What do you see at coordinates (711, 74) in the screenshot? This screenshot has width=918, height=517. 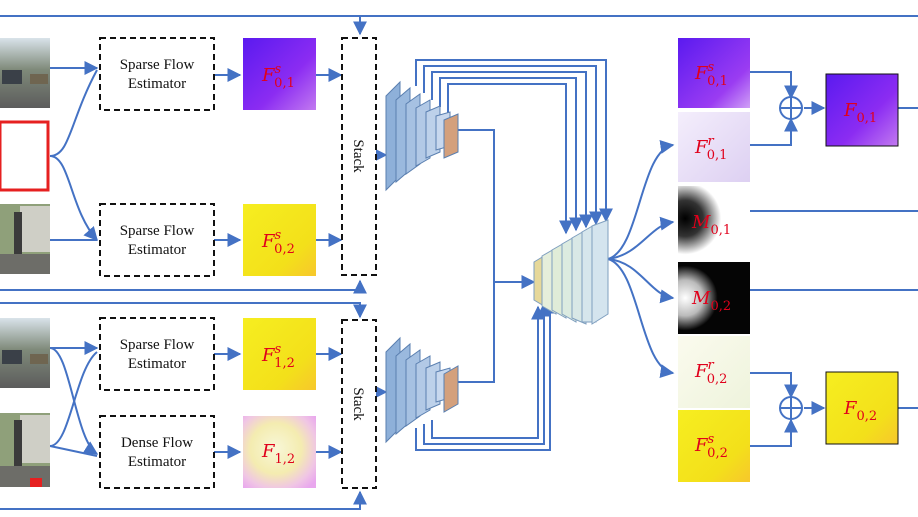 I see `output-tile-0-label: Fs 0,1` at bounding box center [711, 74].